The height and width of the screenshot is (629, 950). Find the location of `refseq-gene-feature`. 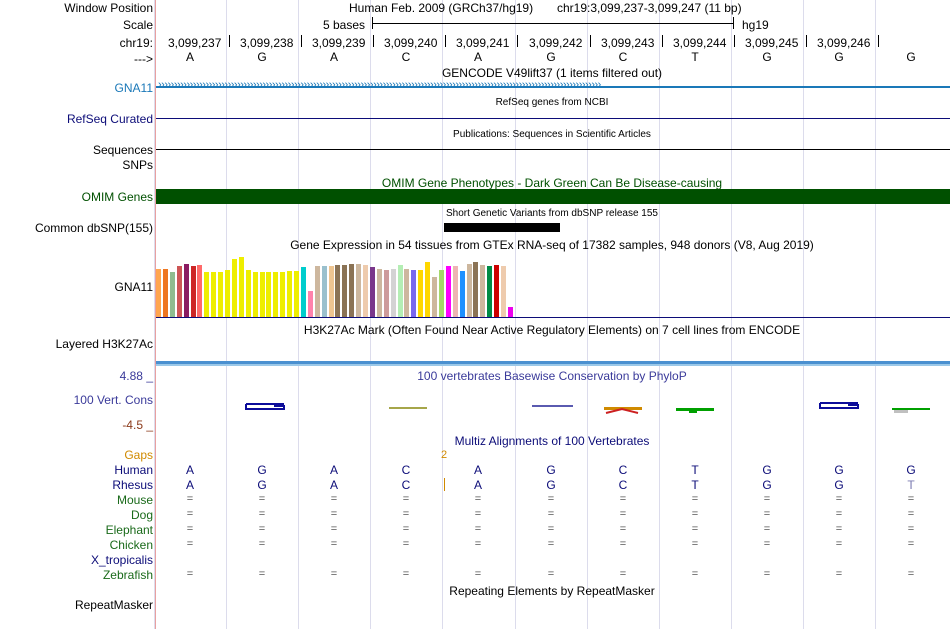

refseq-gene-feature is located at coordinates (553, 118).